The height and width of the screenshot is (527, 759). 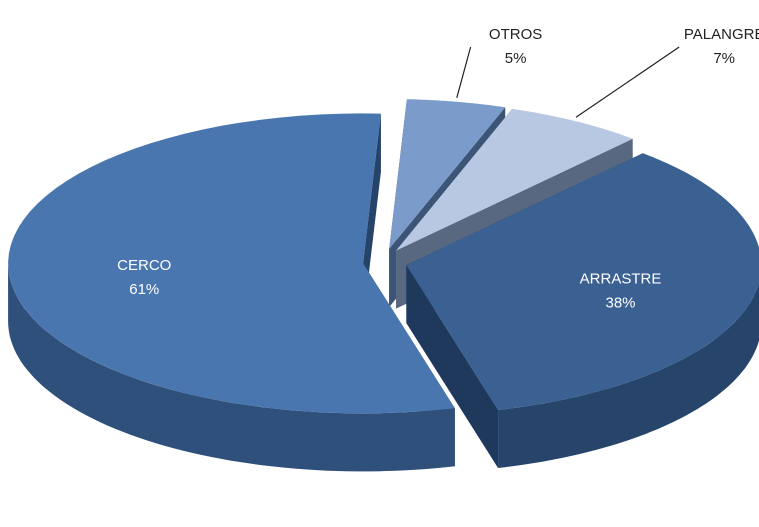 I want to click on slice-wall-shade, so click(x=628, y=375).